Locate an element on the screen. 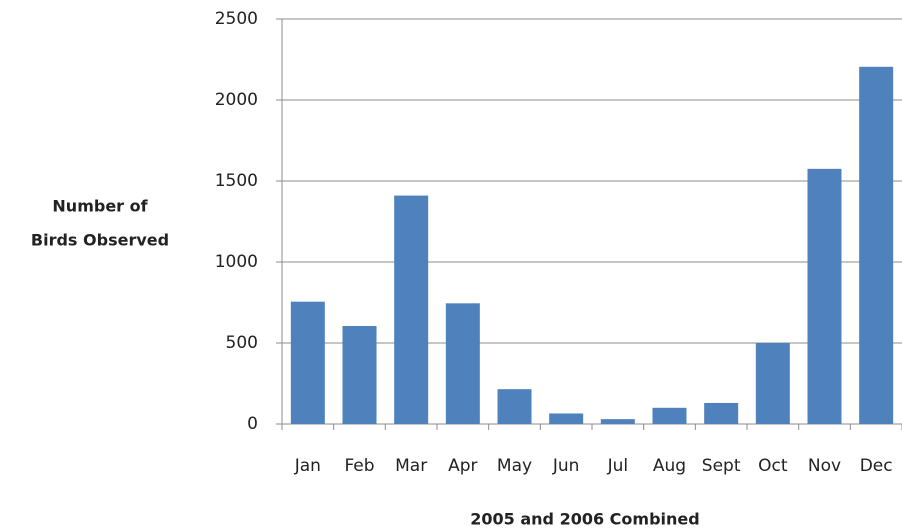 This screenshot has height=531, width=902. x-tick-label: Jun is located at coordinates (566, 466).